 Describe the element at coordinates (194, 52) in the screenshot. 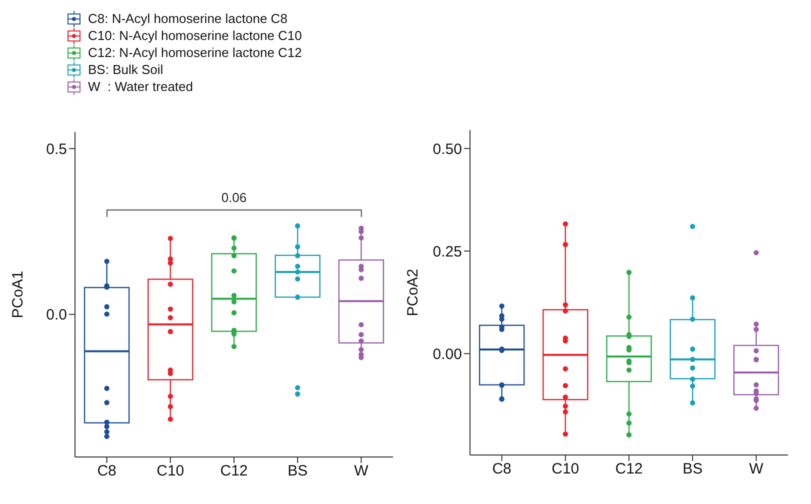

I see `legend-label: C12: N-Acyl homoserine lactone C12` at that location.